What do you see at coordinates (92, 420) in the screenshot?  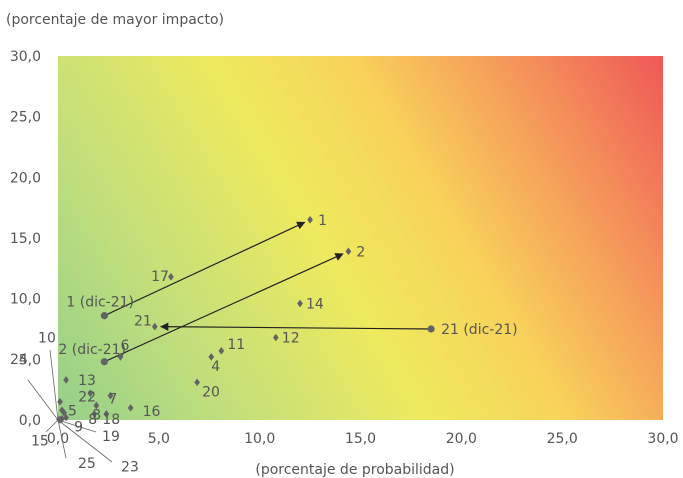 I see `point-label: 8` at bounding box center [92, 420].